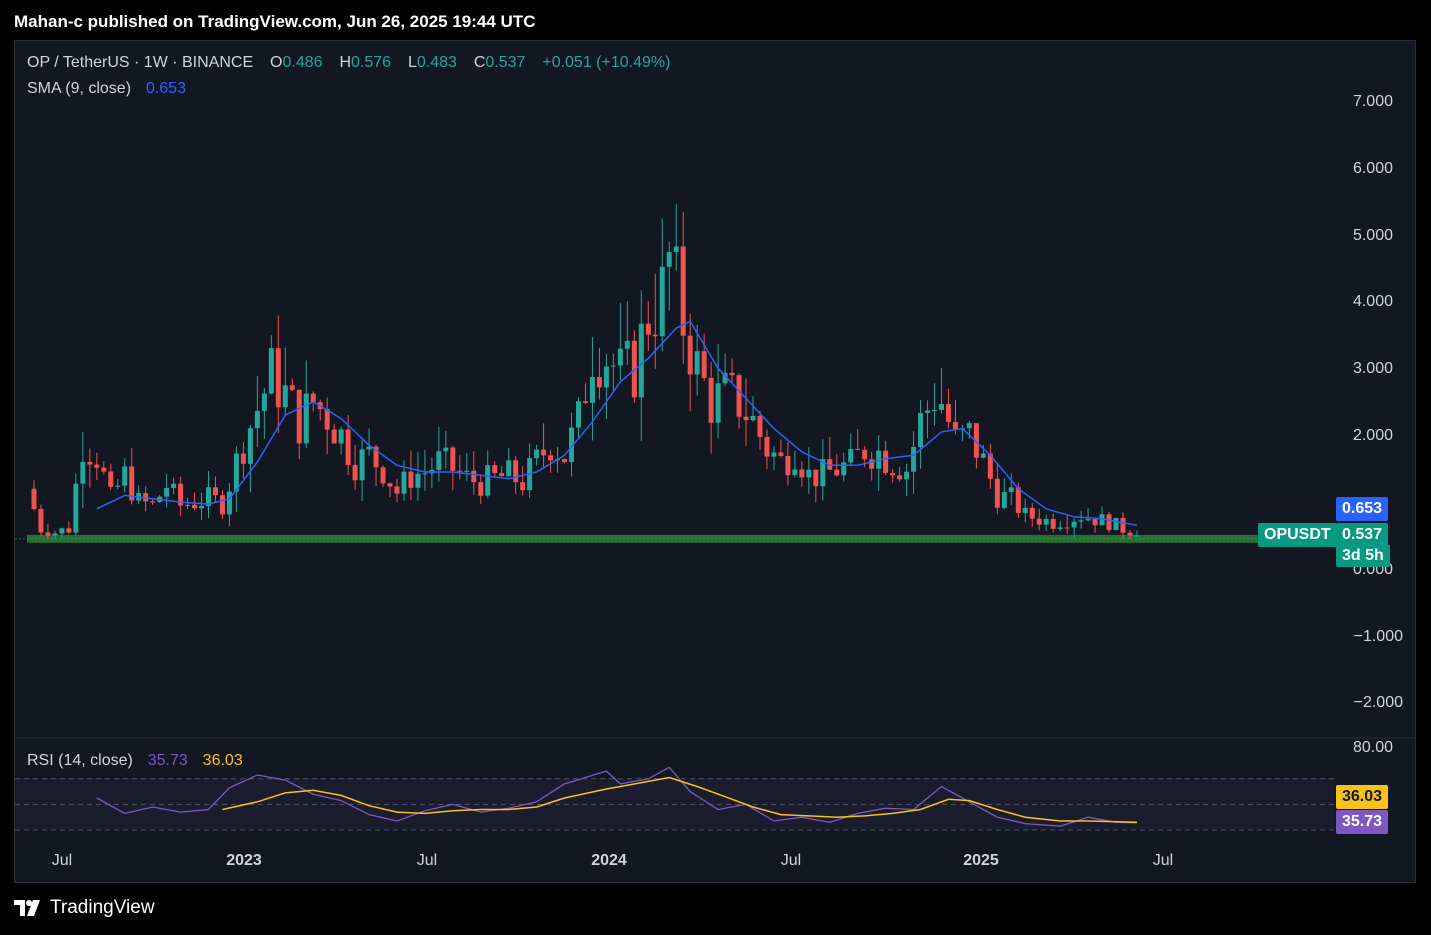  I want to click on footer-brand-label: TradingView, so click(102, 907).